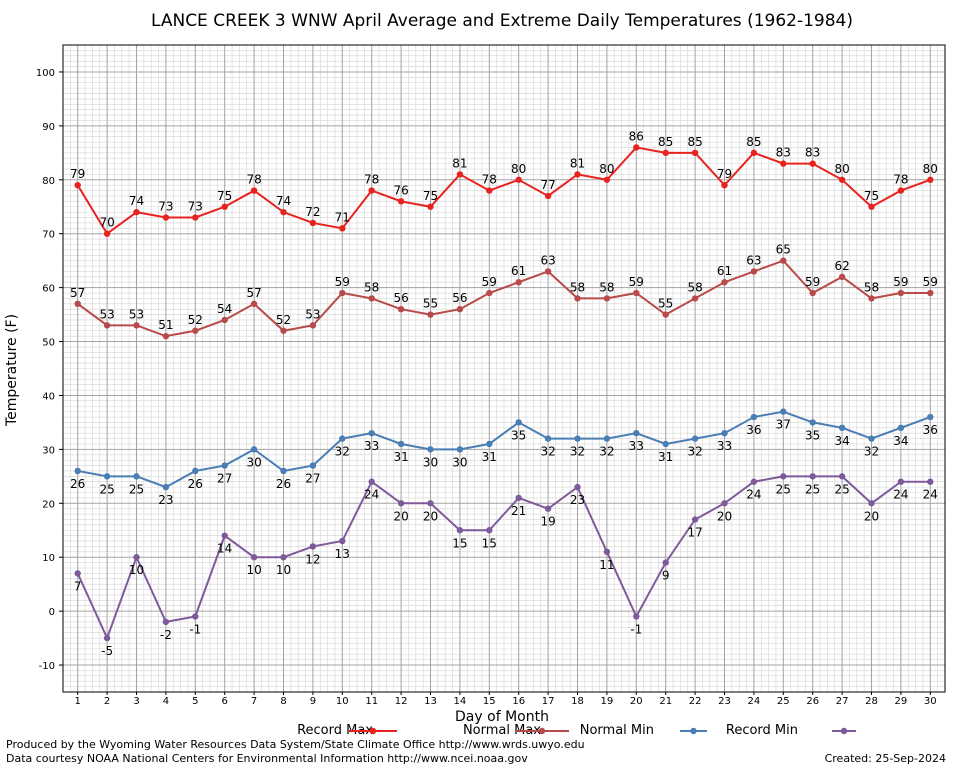  Describe the element at coordinates (225, 701) in the screenshot. I see `x-tick-label: 6` at that location.